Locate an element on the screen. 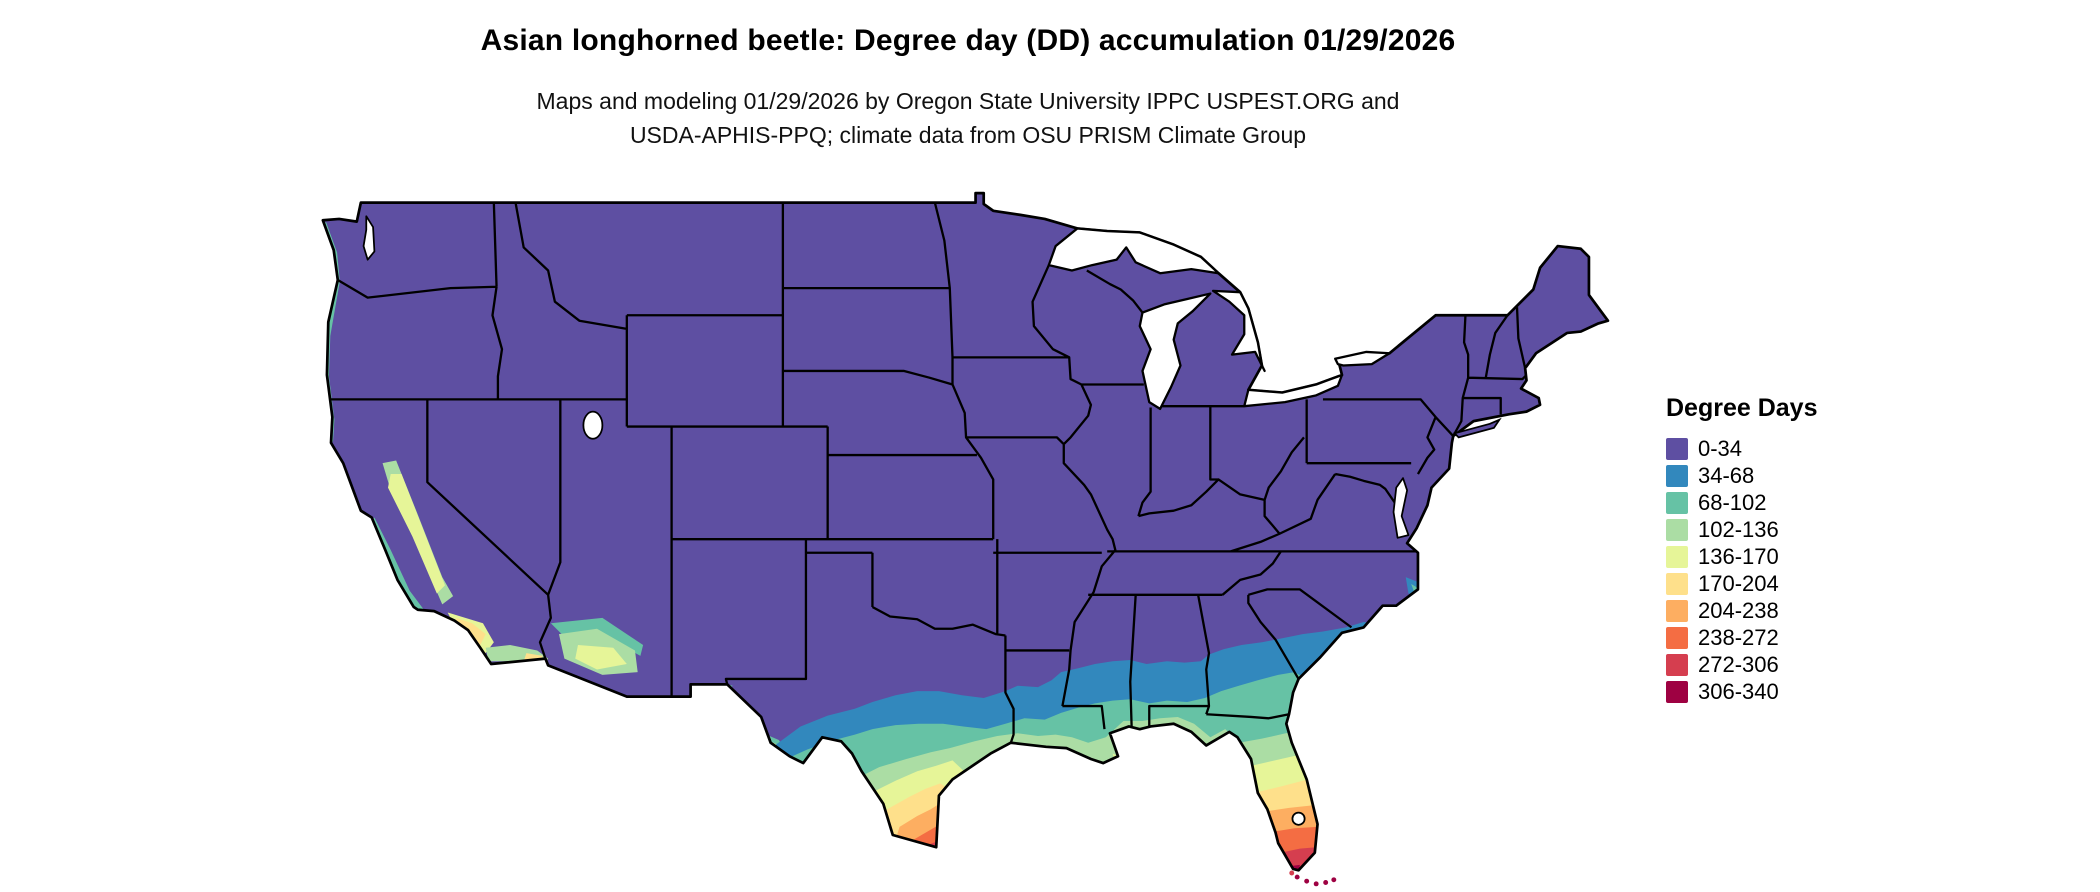 The height and width of the screenshot is (892, 2100). lake-huron is located at coordinates (1238, 331).